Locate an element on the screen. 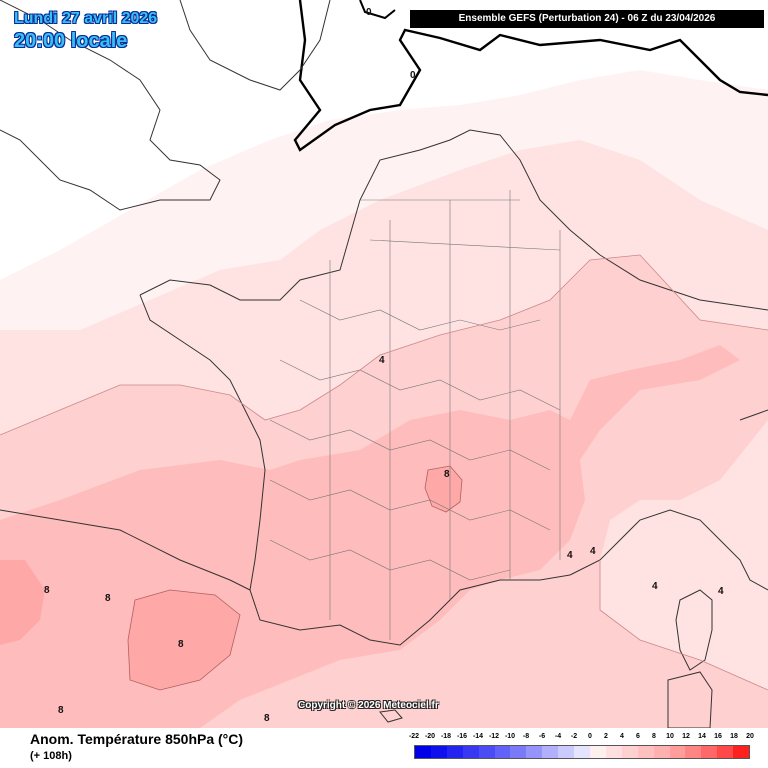 The width and height of the screenshot is (768, 768). lead-time: (+ 108h) is located at coordinates (51, 756).